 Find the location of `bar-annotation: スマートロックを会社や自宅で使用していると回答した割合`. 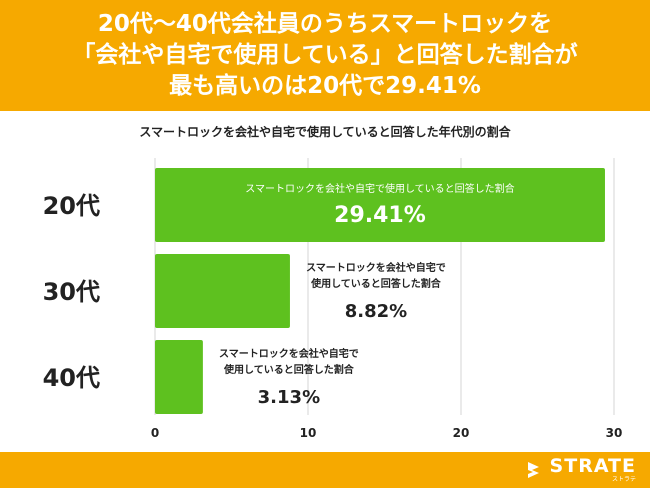

bar-annotation: スマートロックを会社や自宅で使用していると回答した割合 is located at coordinates (379, 188).